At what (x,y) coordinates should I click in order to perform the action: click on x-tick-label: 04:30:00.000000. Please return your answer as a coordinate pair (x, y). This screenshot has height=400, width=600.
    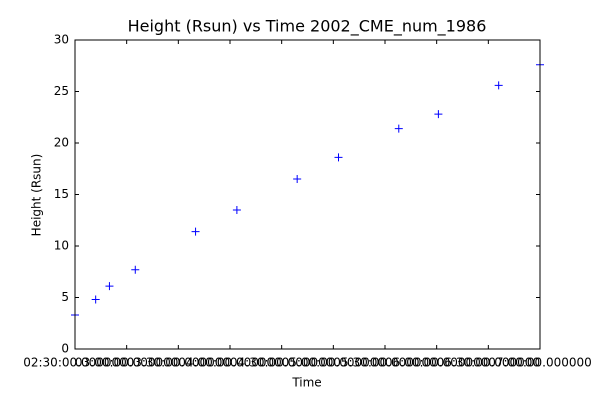
    Looking at the image, I should click on (282, 363).